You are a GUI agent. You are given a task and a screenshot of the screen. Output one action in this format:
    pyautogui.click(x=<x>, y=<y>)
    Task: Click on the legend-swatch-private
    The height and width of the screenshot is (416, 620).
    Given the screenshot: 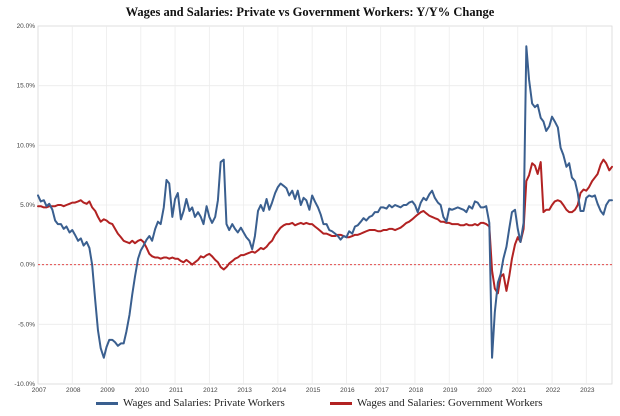 What is the action you would take?
    pyautogui.click(x=107, y=403)
    